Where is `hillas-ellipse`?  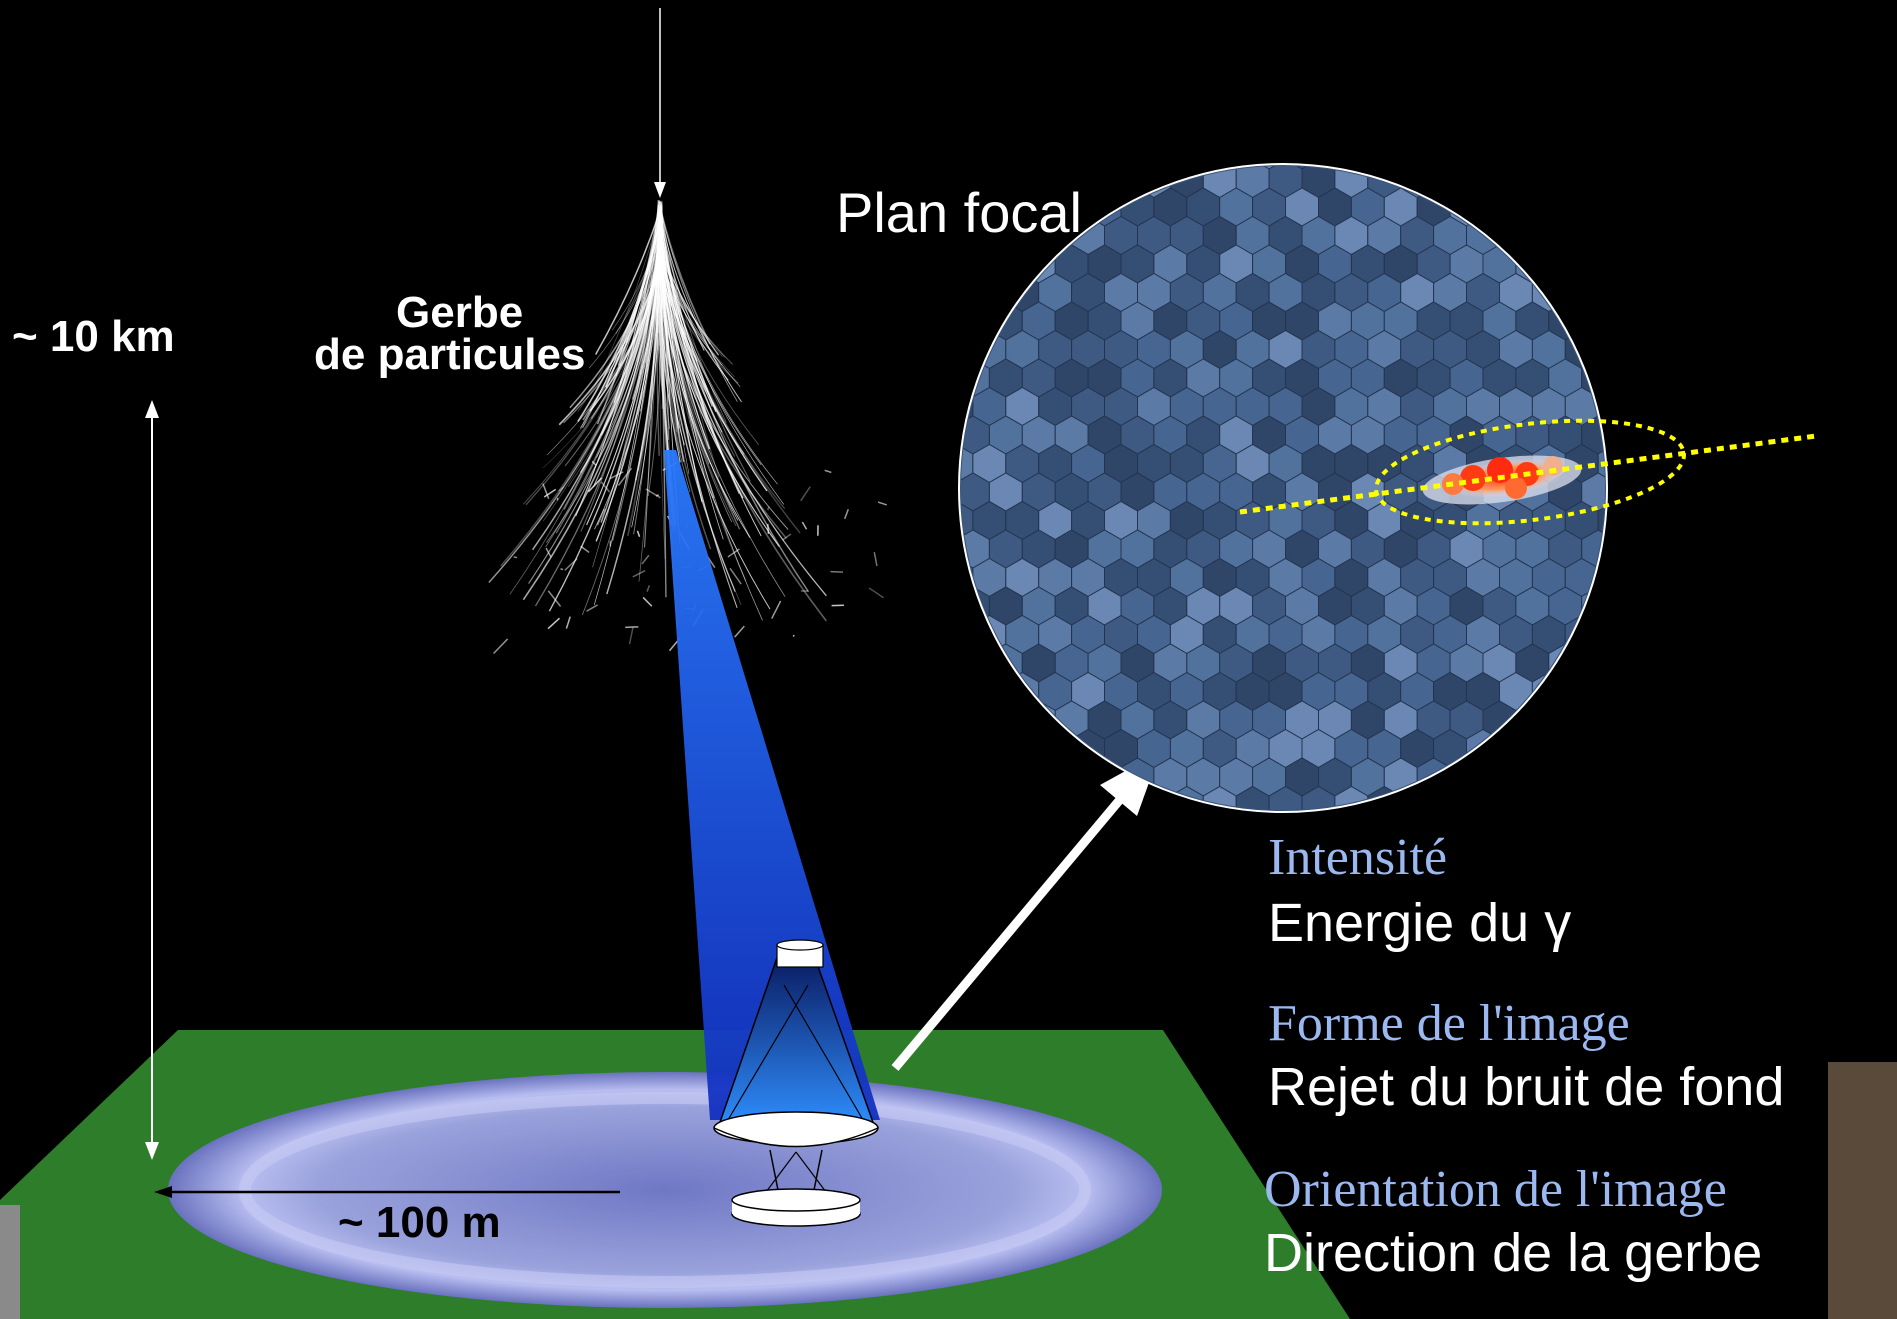 hillas-ellipse is located at coordinates (1530, 472).